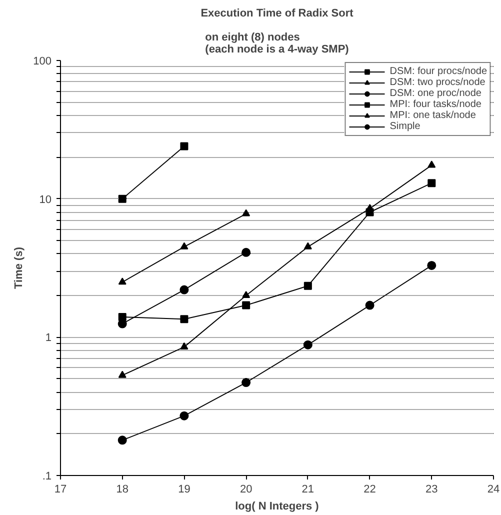 The height and width of the screenshot is (515, 501). I want to click on y-tick-label: 100, so click(42, 62).